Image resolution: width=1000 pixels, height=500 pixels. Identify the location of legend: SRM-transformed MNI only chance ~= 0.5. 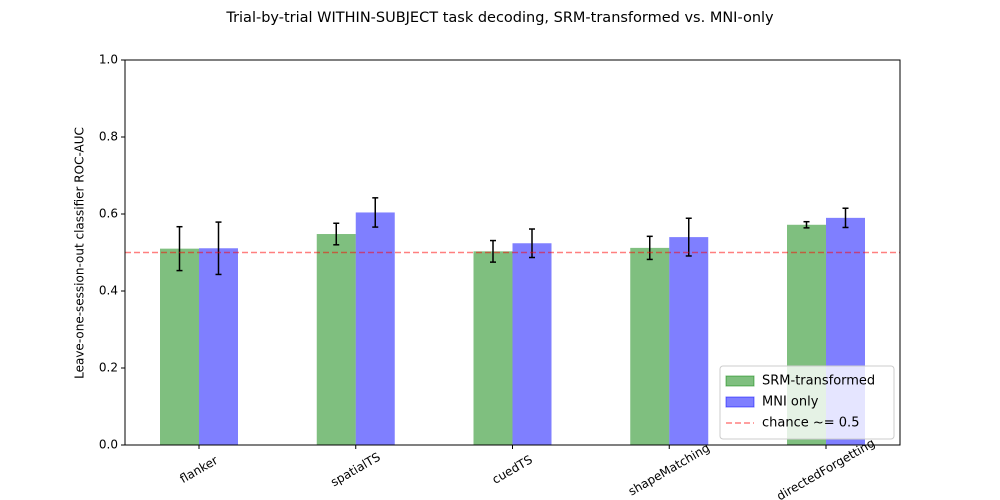
(807, 402).